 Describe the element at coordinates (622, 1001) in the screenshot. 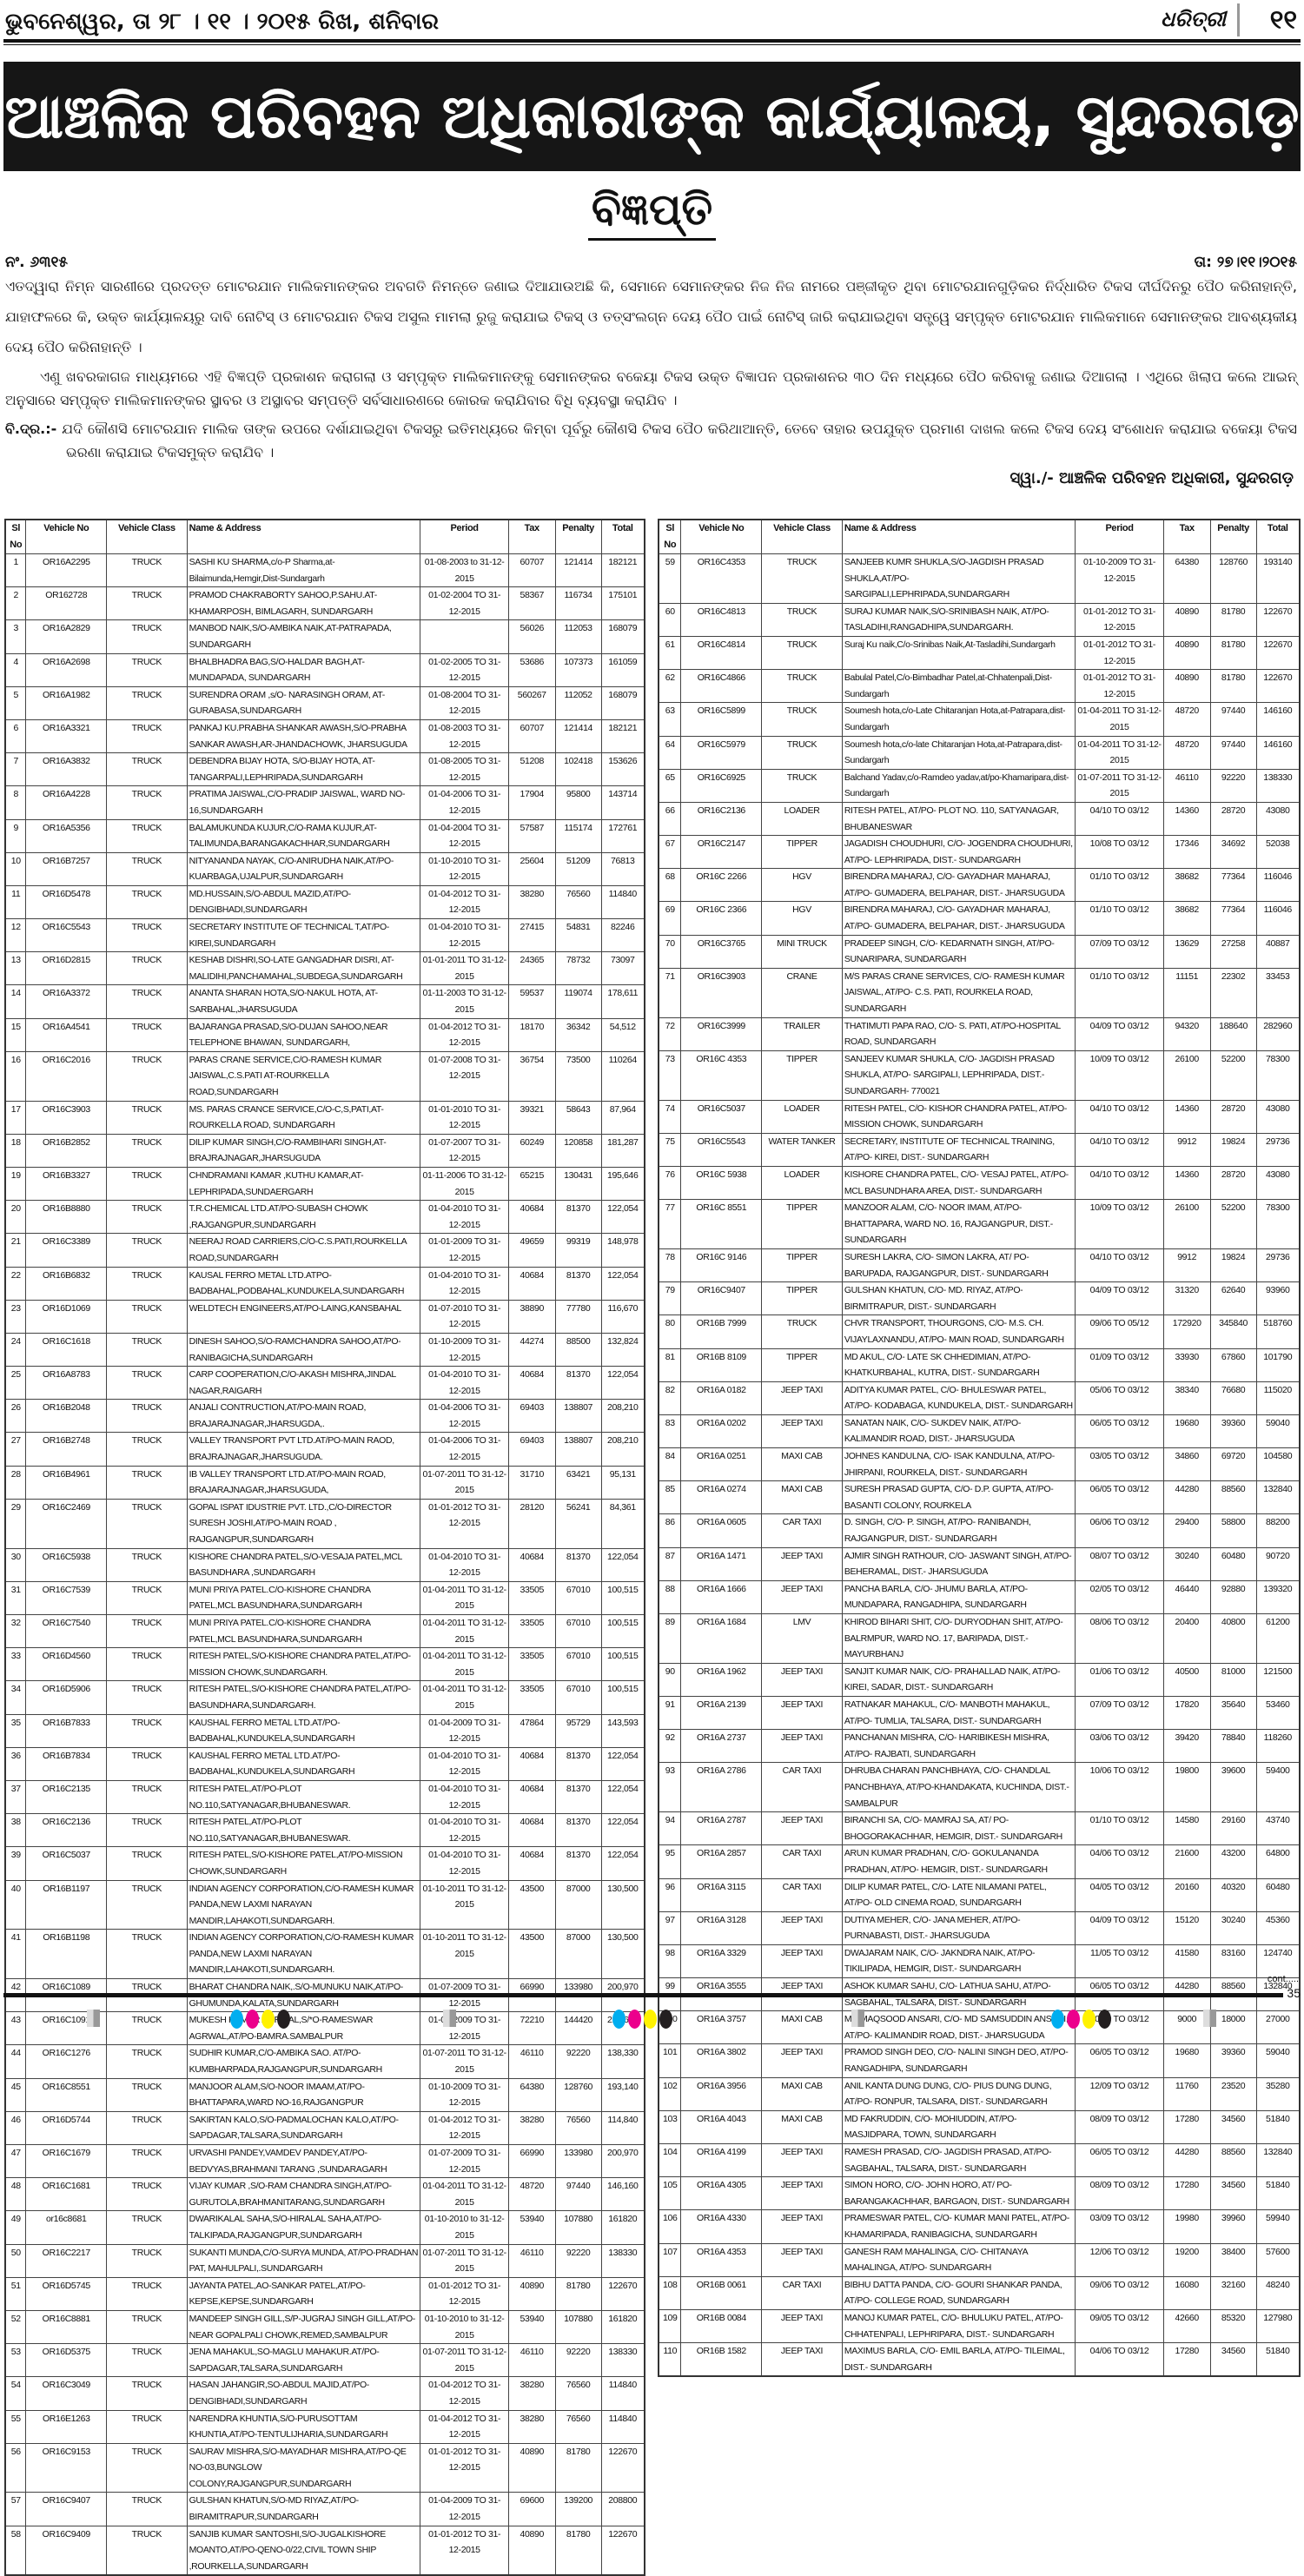

I see `cell-total: 178,611` at that location.